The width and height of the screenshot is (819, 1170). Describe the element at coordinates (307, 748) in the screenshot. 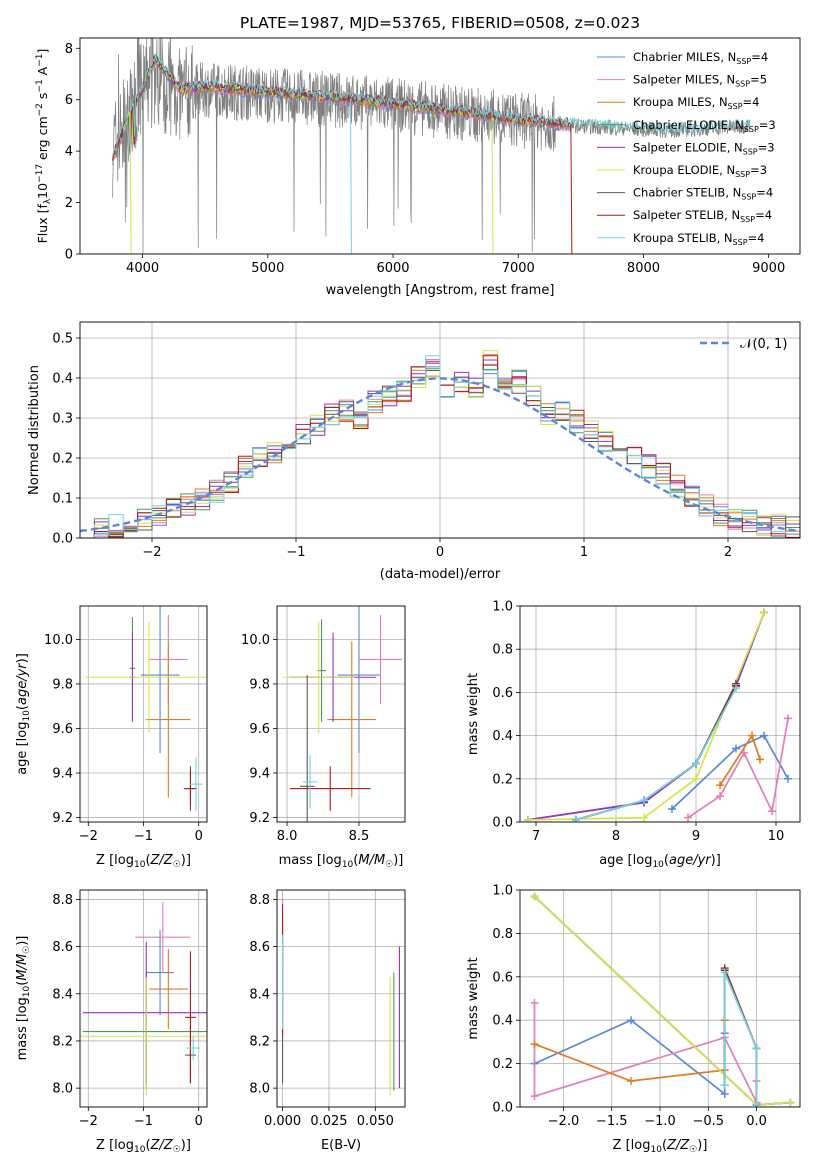

I see `errorbar-chabrier-stelib` at that location.